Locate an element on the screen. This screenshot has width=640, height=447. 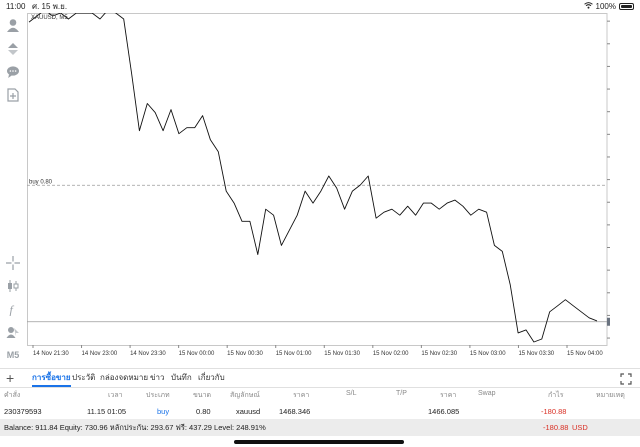
home-indicator is located at coordinates (319, 442).